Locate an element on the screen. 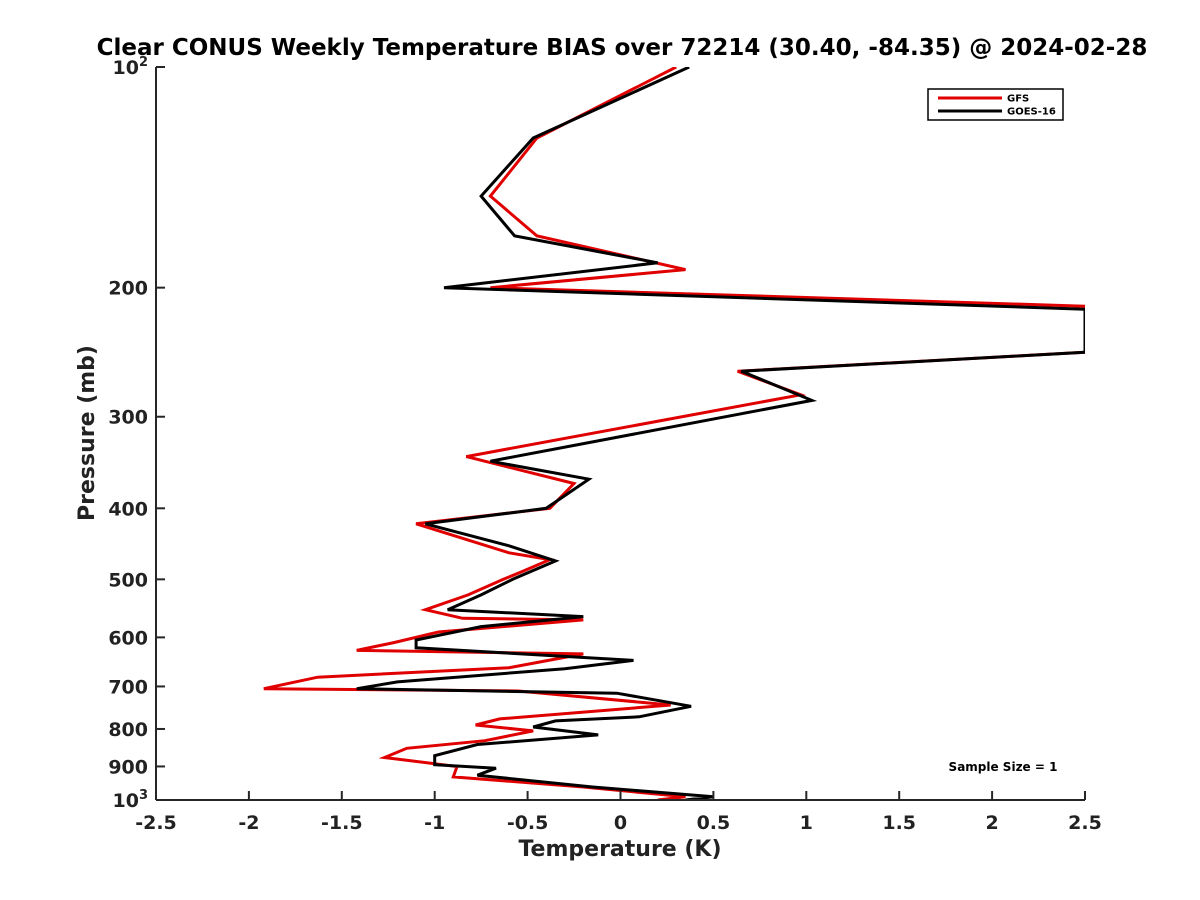 This screenshot has width=1200, height=900. y-tick-label: 500 is located at coordinates (128, 580).